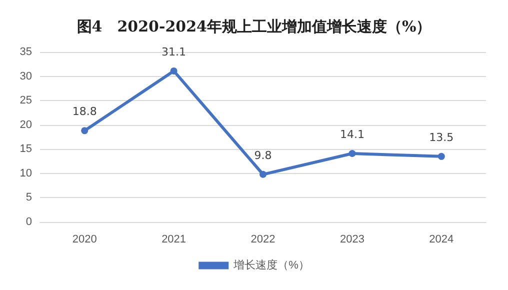 The image size is (508, 290). What do you see at coordinates (26, 100) in the screenshot?
I see `y-tick-label: 25` at bounding box center [26, 100].